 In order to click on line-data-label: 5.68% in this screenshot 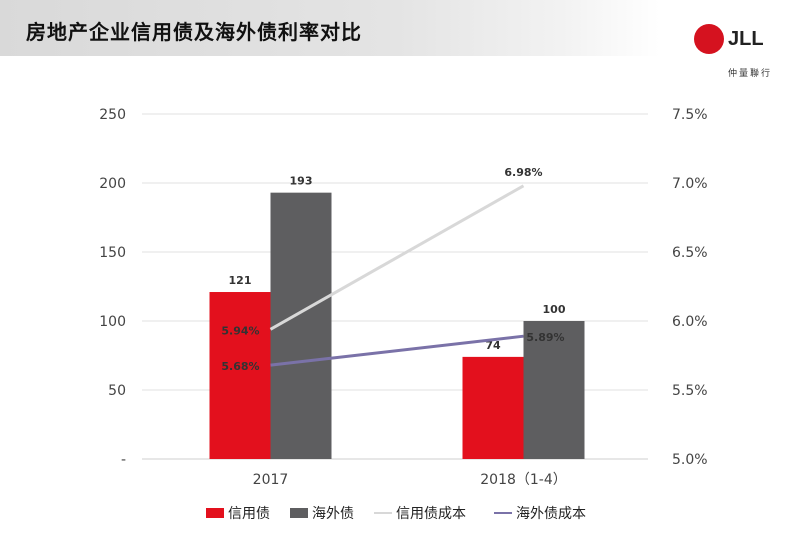, I will do `click(240, 366)`.